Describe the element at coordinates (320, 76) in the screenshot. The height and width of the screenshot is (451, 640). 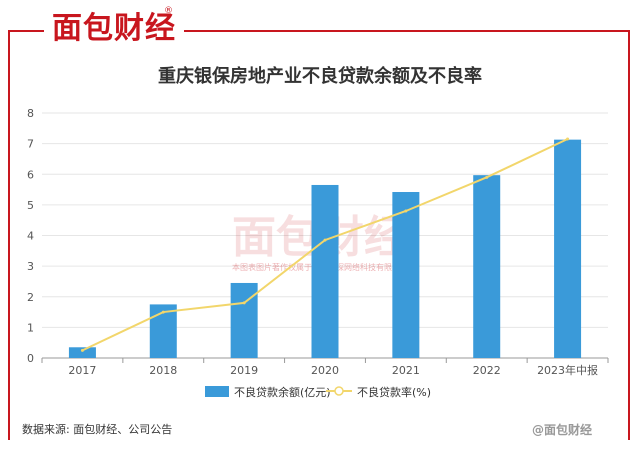
I see `chart-title: 重庆银保房地产业不良贷款余额及不良率` at that location.